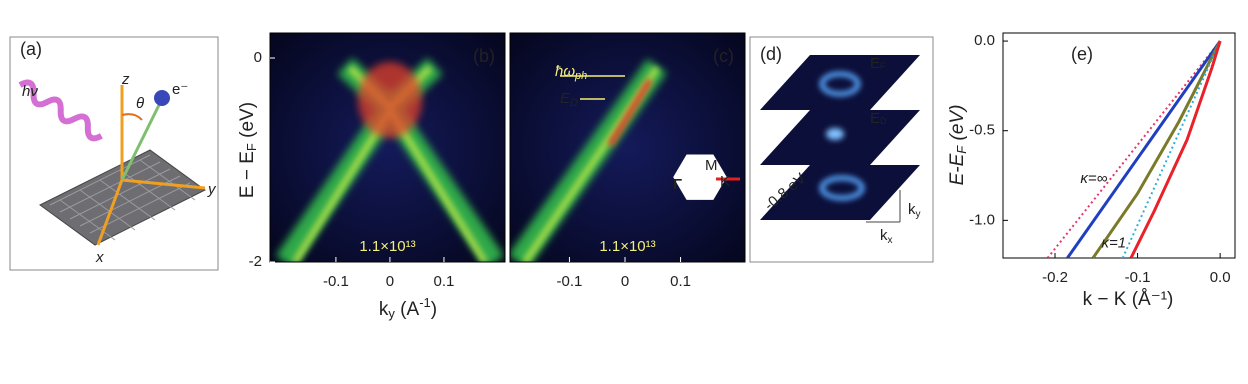  I want to click on bz-label: M, so click(711, 165).